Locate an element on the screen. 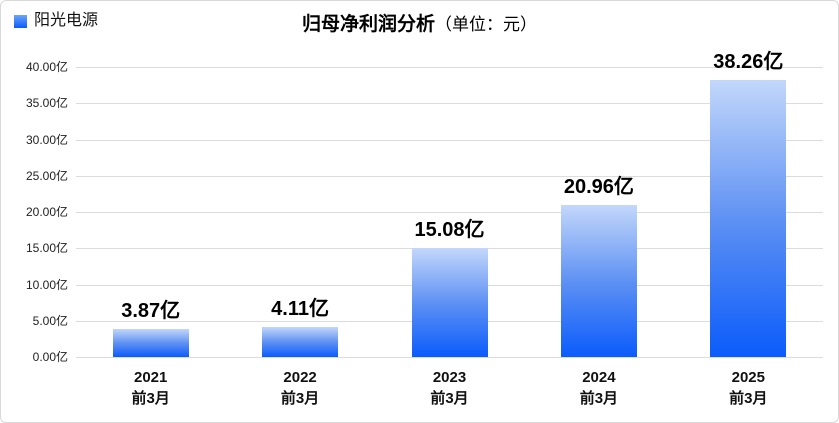 The width and height of the screenshot is (839, 423). bar-2024 is located at coordinates (598, 281).